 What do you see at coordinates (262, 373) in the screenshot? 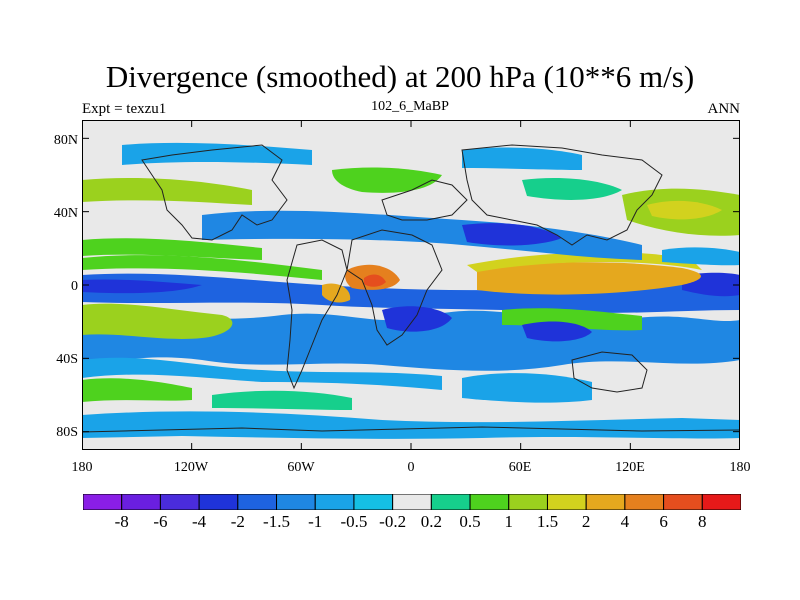
I see `contour-sh-band-light` at bounding box center [262, 373].